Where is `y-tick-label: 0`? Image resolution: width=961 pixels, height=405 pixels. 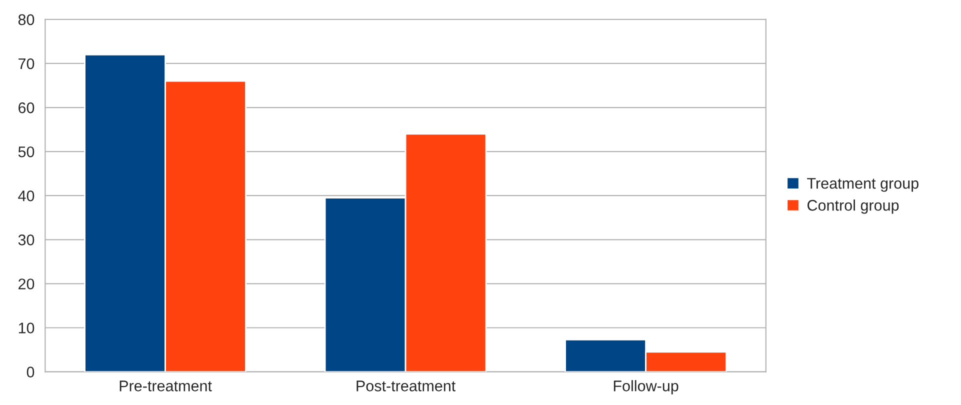
y-tick-label: 0 is located at coordinates (30, 372).